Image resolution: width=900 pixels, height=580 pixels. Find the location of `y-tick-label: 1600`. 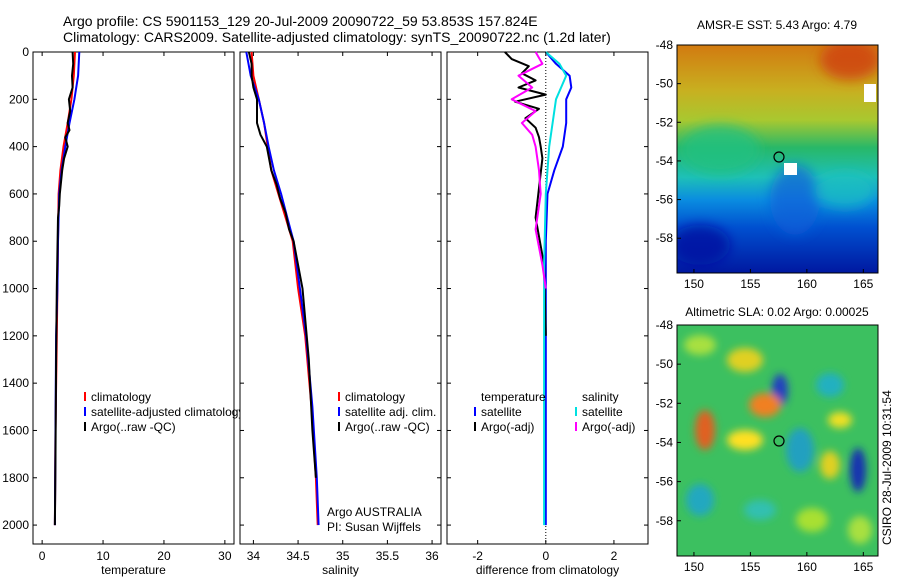

y-tick-label: 1600 is located at coordinates (15, 430).